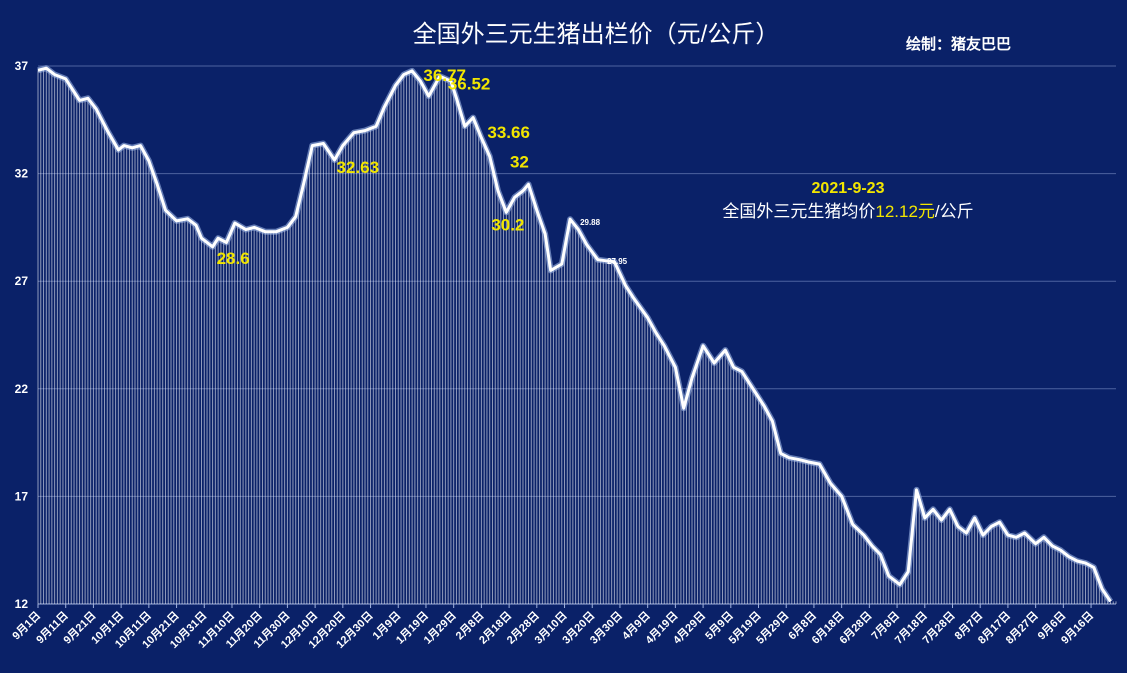 This screenshot has width=1127, height=673. I want to click on y-tick-12: 12, so click(22, 604).